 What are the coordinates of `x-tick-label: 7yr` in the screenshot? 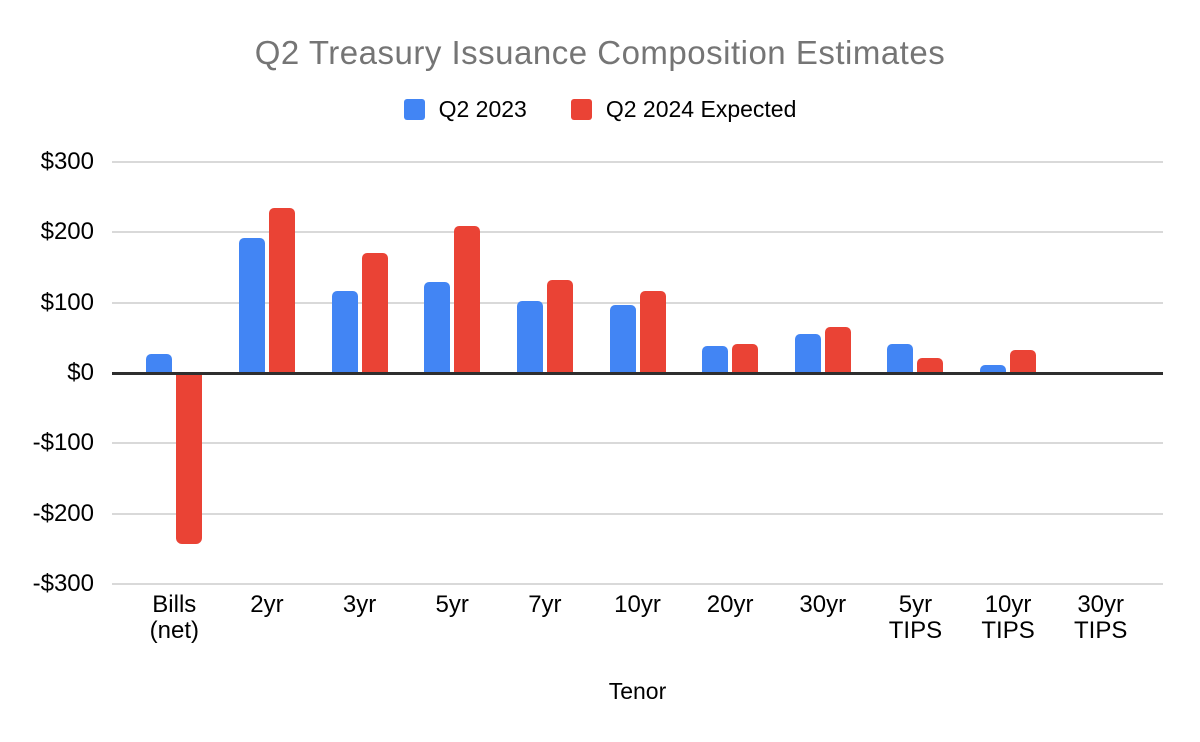 It's located at (545, 604).